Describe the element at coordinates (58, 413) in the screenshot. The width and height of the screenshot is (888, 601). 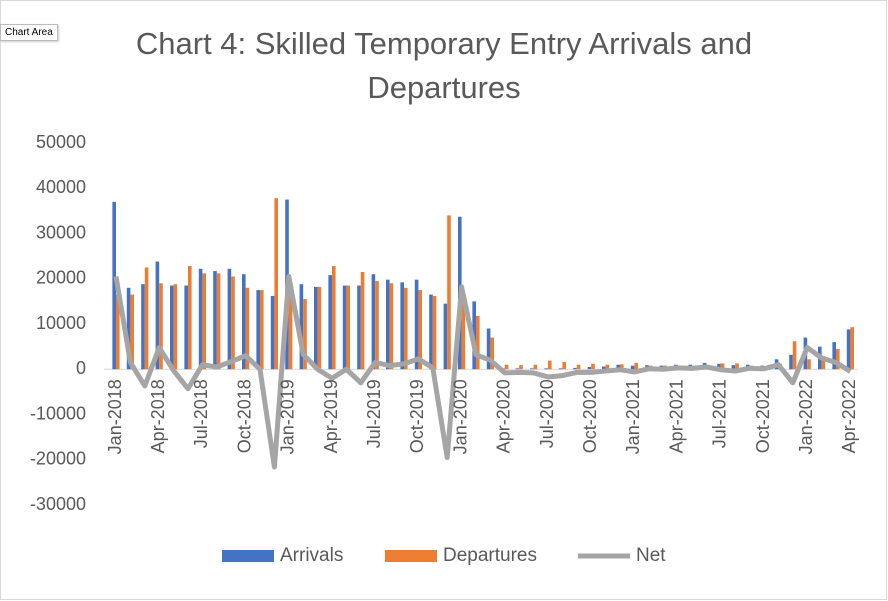
I see `y-tick-label: -10000` at that location.